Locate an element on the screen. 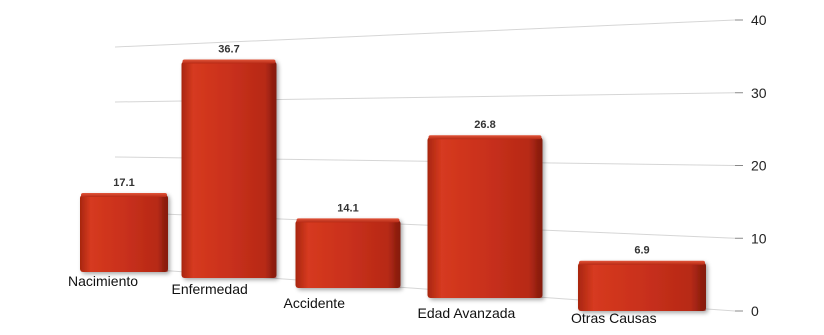 This screenshot has height=335, width=824. data-label-1: 17.1 is located at coordinates (123, 183).